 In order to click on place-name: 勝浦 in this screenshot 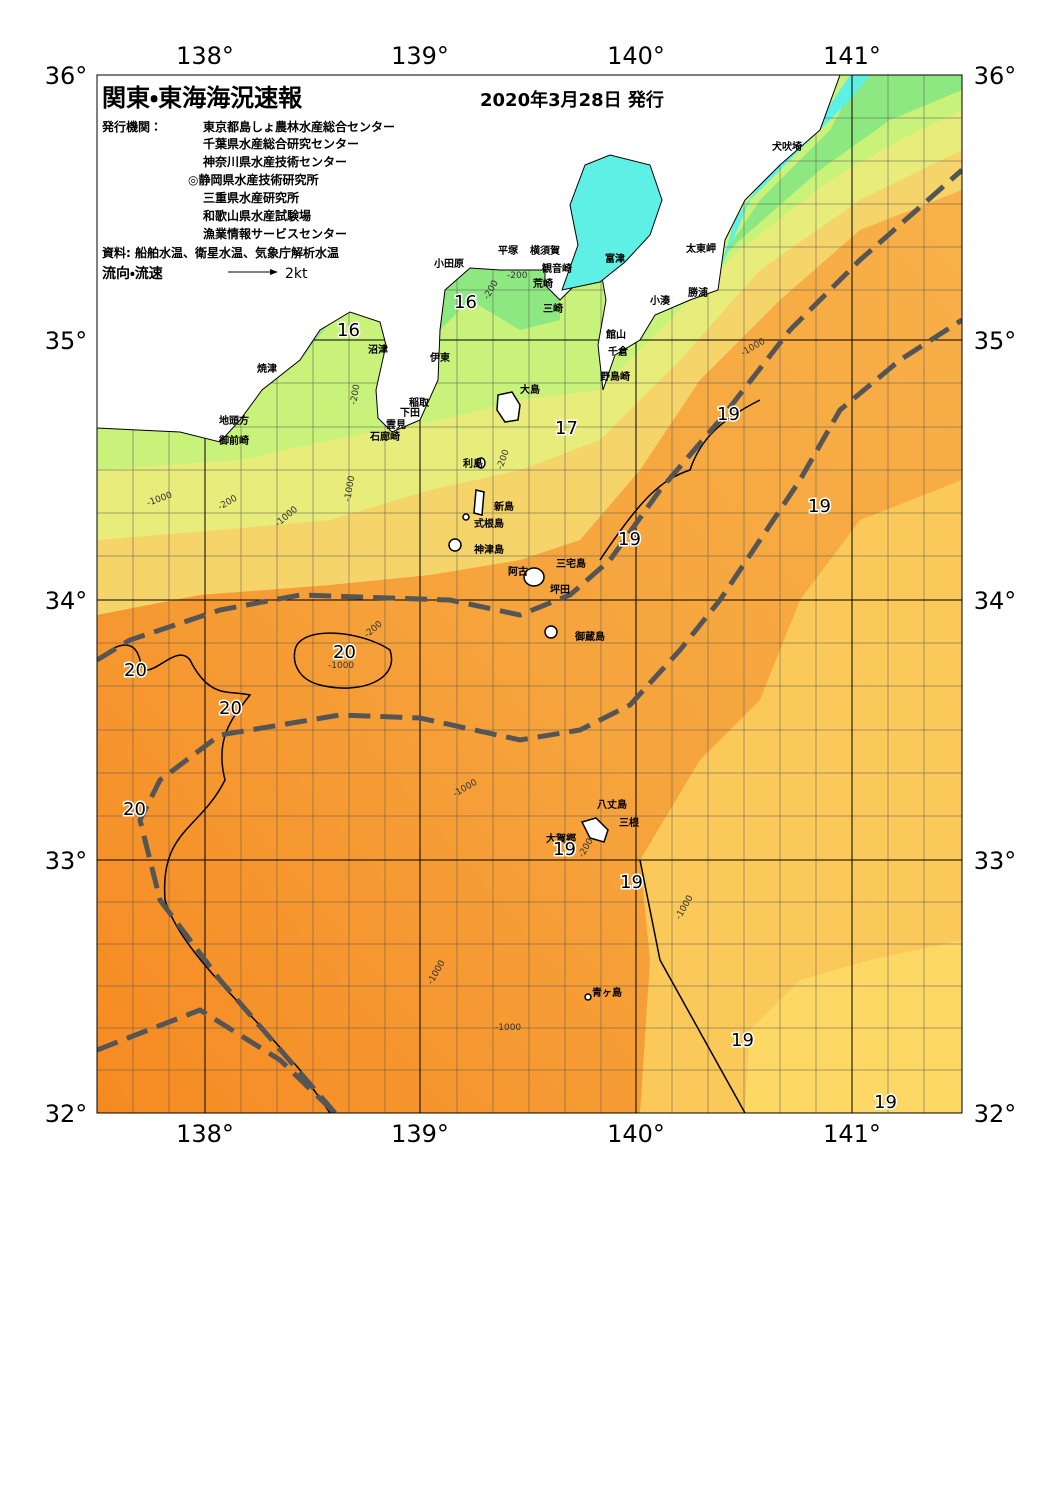, I will do `click(698, 292)`.